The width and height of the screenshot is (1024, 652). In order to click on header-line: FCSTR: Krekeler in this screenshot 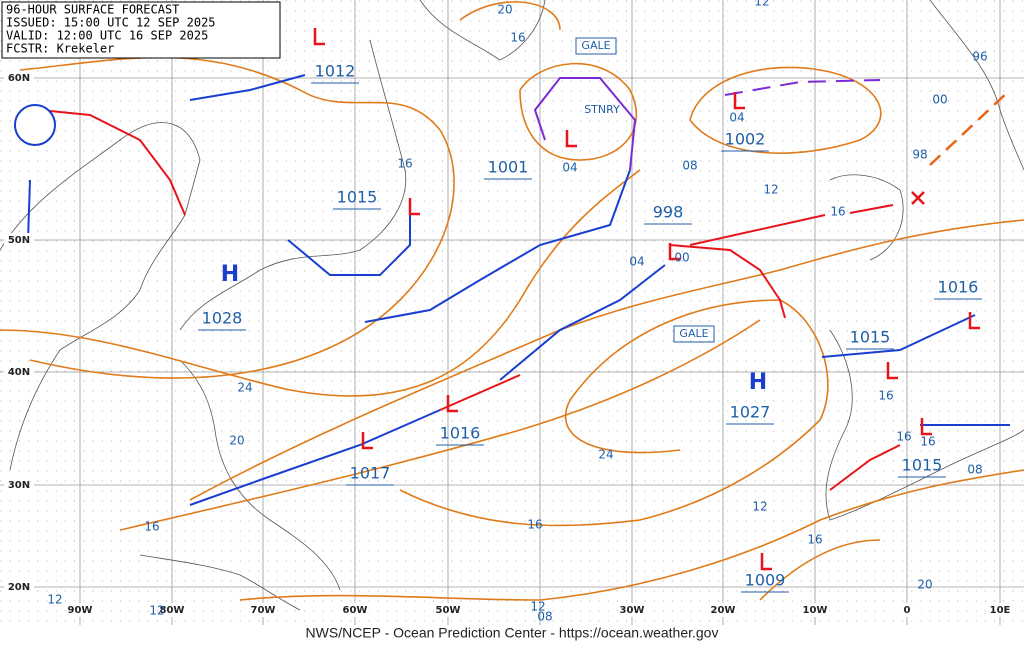, I will do `click(60, 49)`.